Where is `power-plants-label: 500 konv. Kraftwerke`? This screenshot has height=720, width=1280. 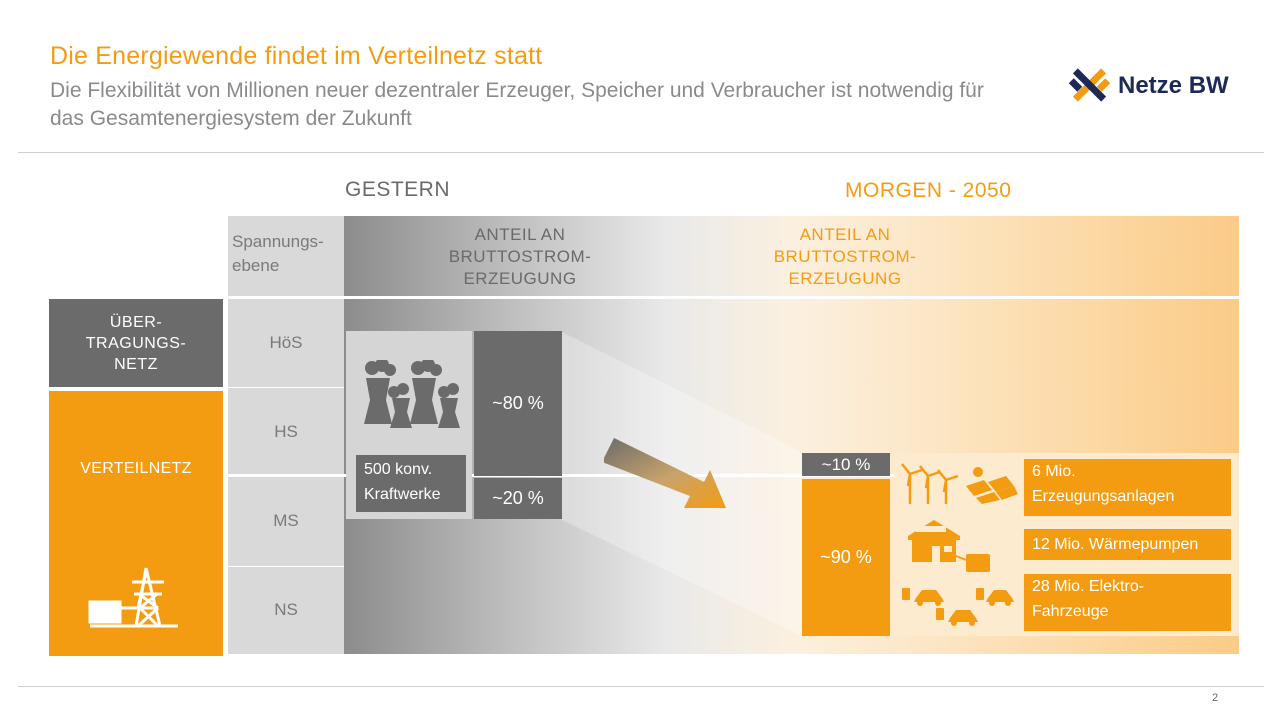
power-plants-label: 500 konv. Kraftwerke is located at coordinates (411, 483).